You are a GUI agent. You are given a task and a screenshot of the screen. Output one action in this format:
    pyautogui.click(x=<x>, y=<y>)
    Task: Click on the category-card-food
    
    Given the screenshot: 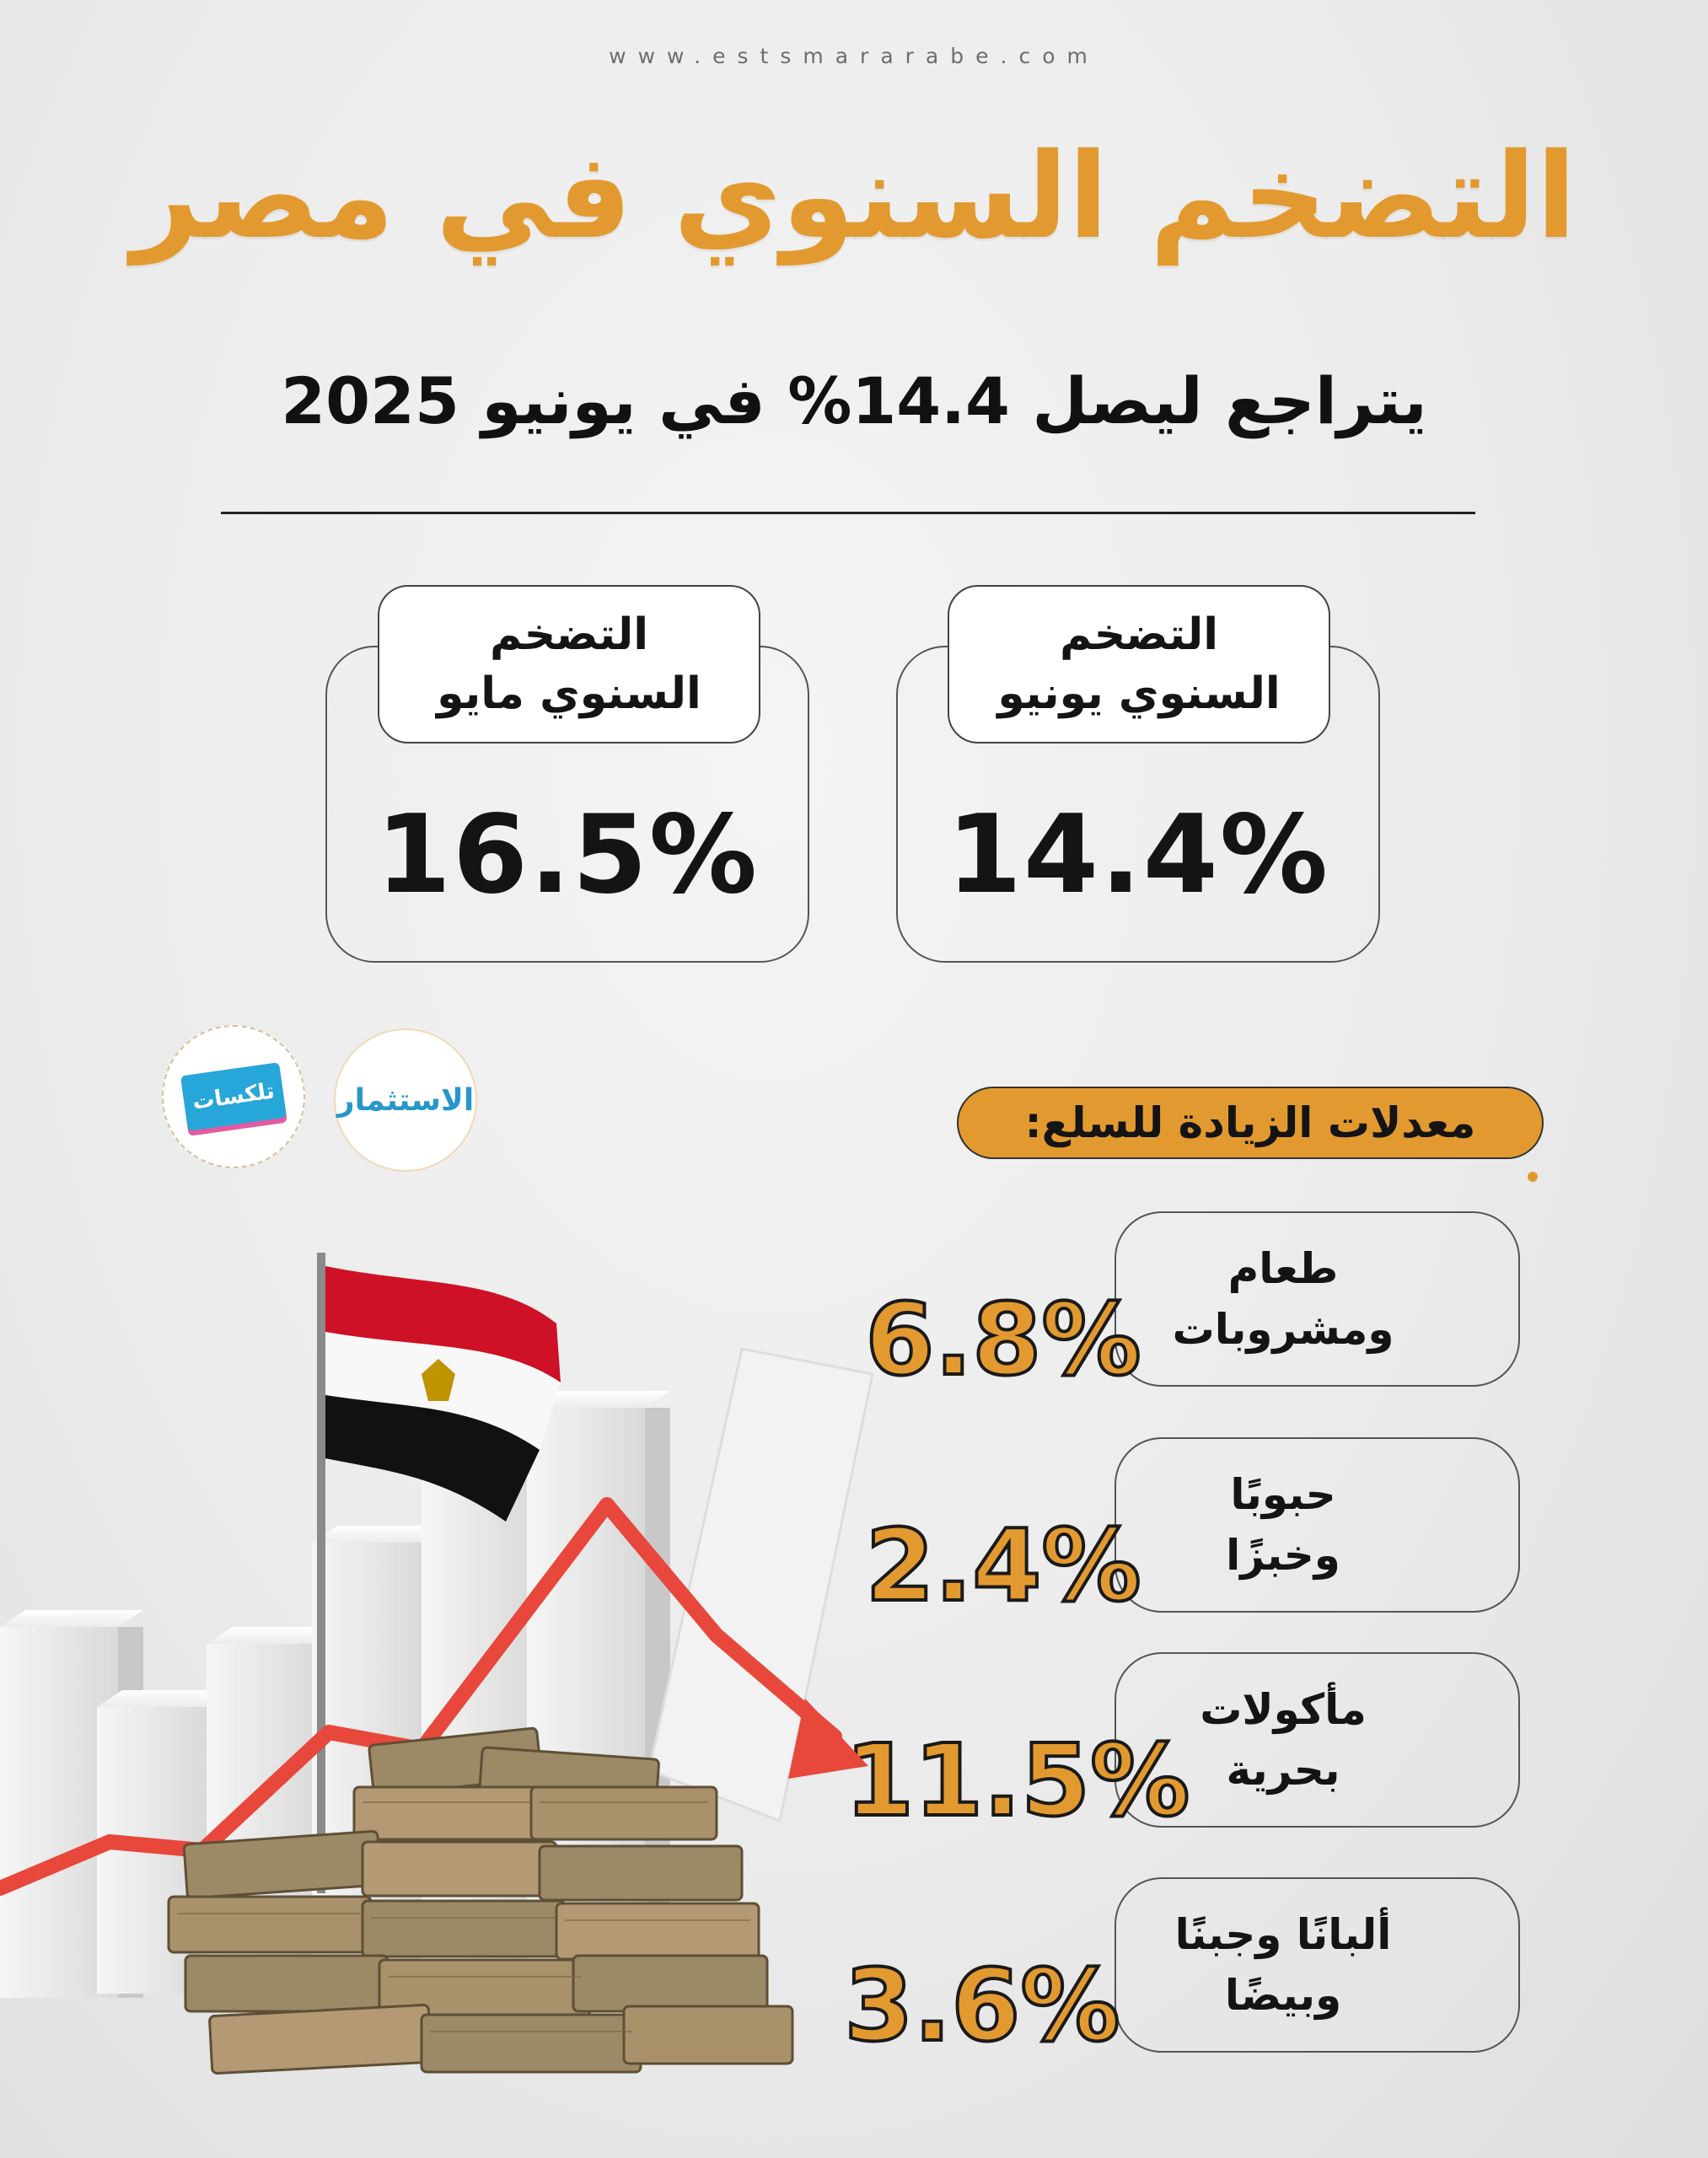 What is the action you would take?
    pyautogui.click(x=1317, y=1299)
    